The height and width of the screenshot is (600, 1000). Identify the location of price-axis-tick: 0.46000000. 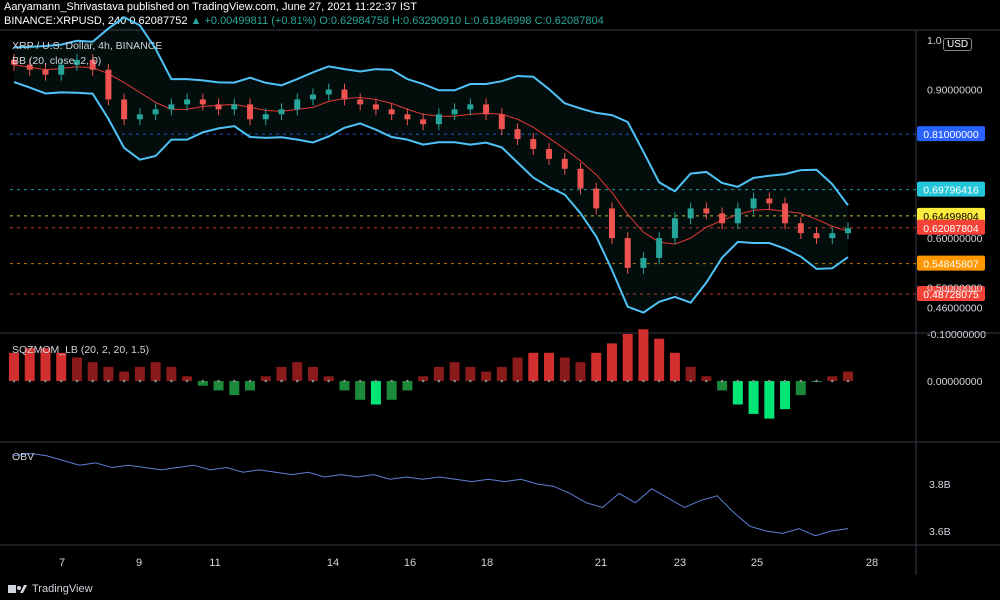
(955, 308).